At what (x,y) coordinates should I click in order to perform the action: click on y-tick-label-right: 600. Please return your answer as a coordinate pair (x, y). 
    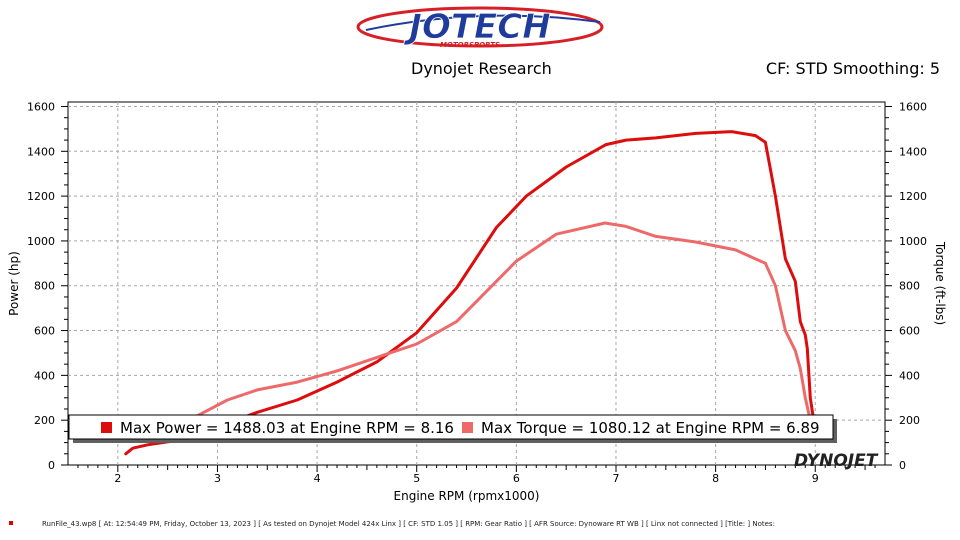
    Looking at the image, I should click on (909, 331).